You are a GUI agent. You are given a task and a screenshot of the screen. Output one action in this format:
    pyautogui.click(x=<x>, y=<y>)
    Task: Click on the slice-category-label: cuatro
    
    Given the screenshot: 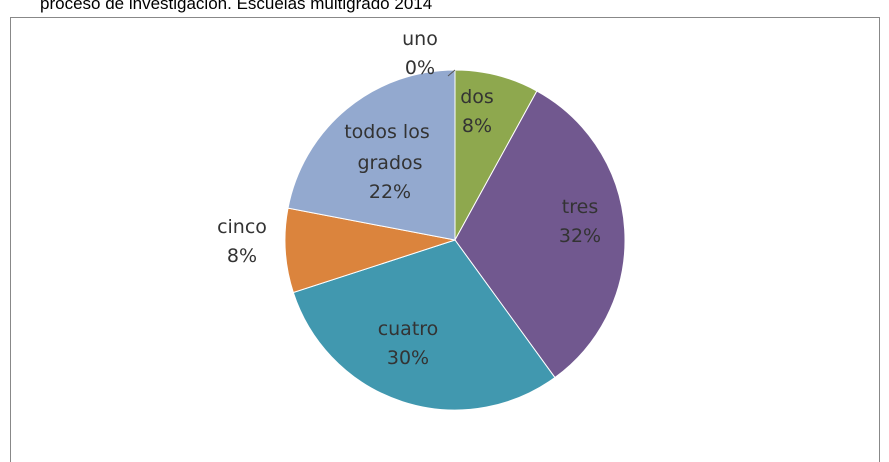 What is the action you would take?
    pyautogui.click(x=408, y=329)
    